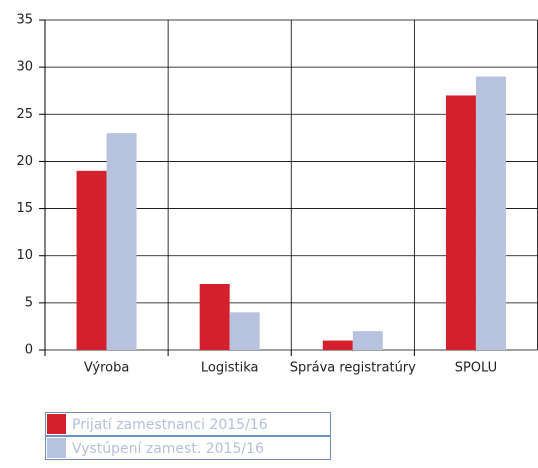 The height and width of the screenshot is (468, 538). What do you see at coordinates (24, 161) in the screenshot?
I see `y-tick-label: 20` at bounding box center [24, 161].